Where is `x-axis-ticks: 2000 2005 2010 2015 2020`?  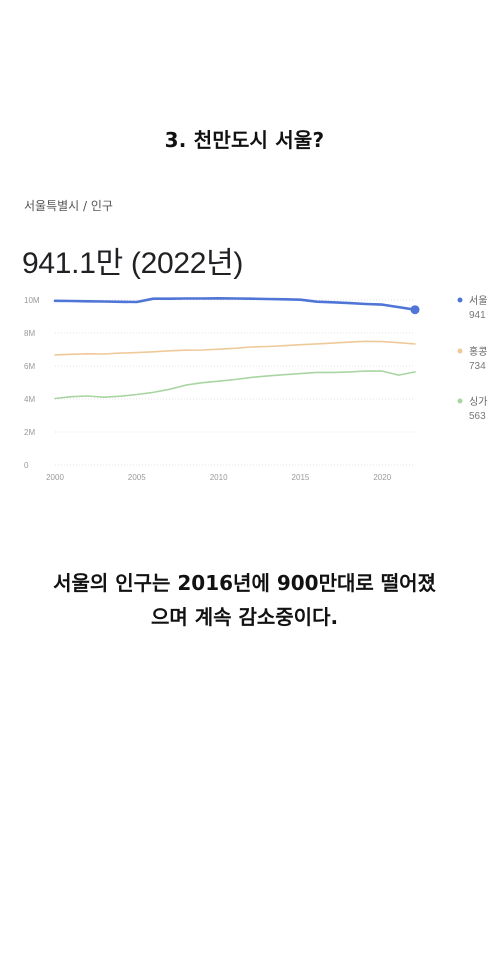 x-axis-ticks: 2000 2005 2010 2015 2020 is located at coordinates (219, 477).